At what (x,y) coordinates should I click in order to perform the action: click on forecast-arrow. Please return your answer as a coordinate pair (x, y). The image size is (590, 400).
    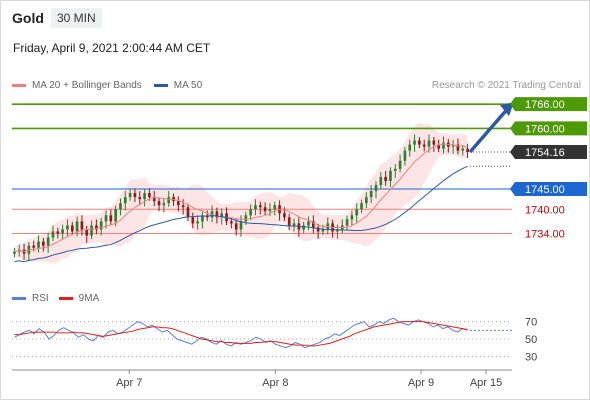
    Looking at the image, I should click on (489, 130).